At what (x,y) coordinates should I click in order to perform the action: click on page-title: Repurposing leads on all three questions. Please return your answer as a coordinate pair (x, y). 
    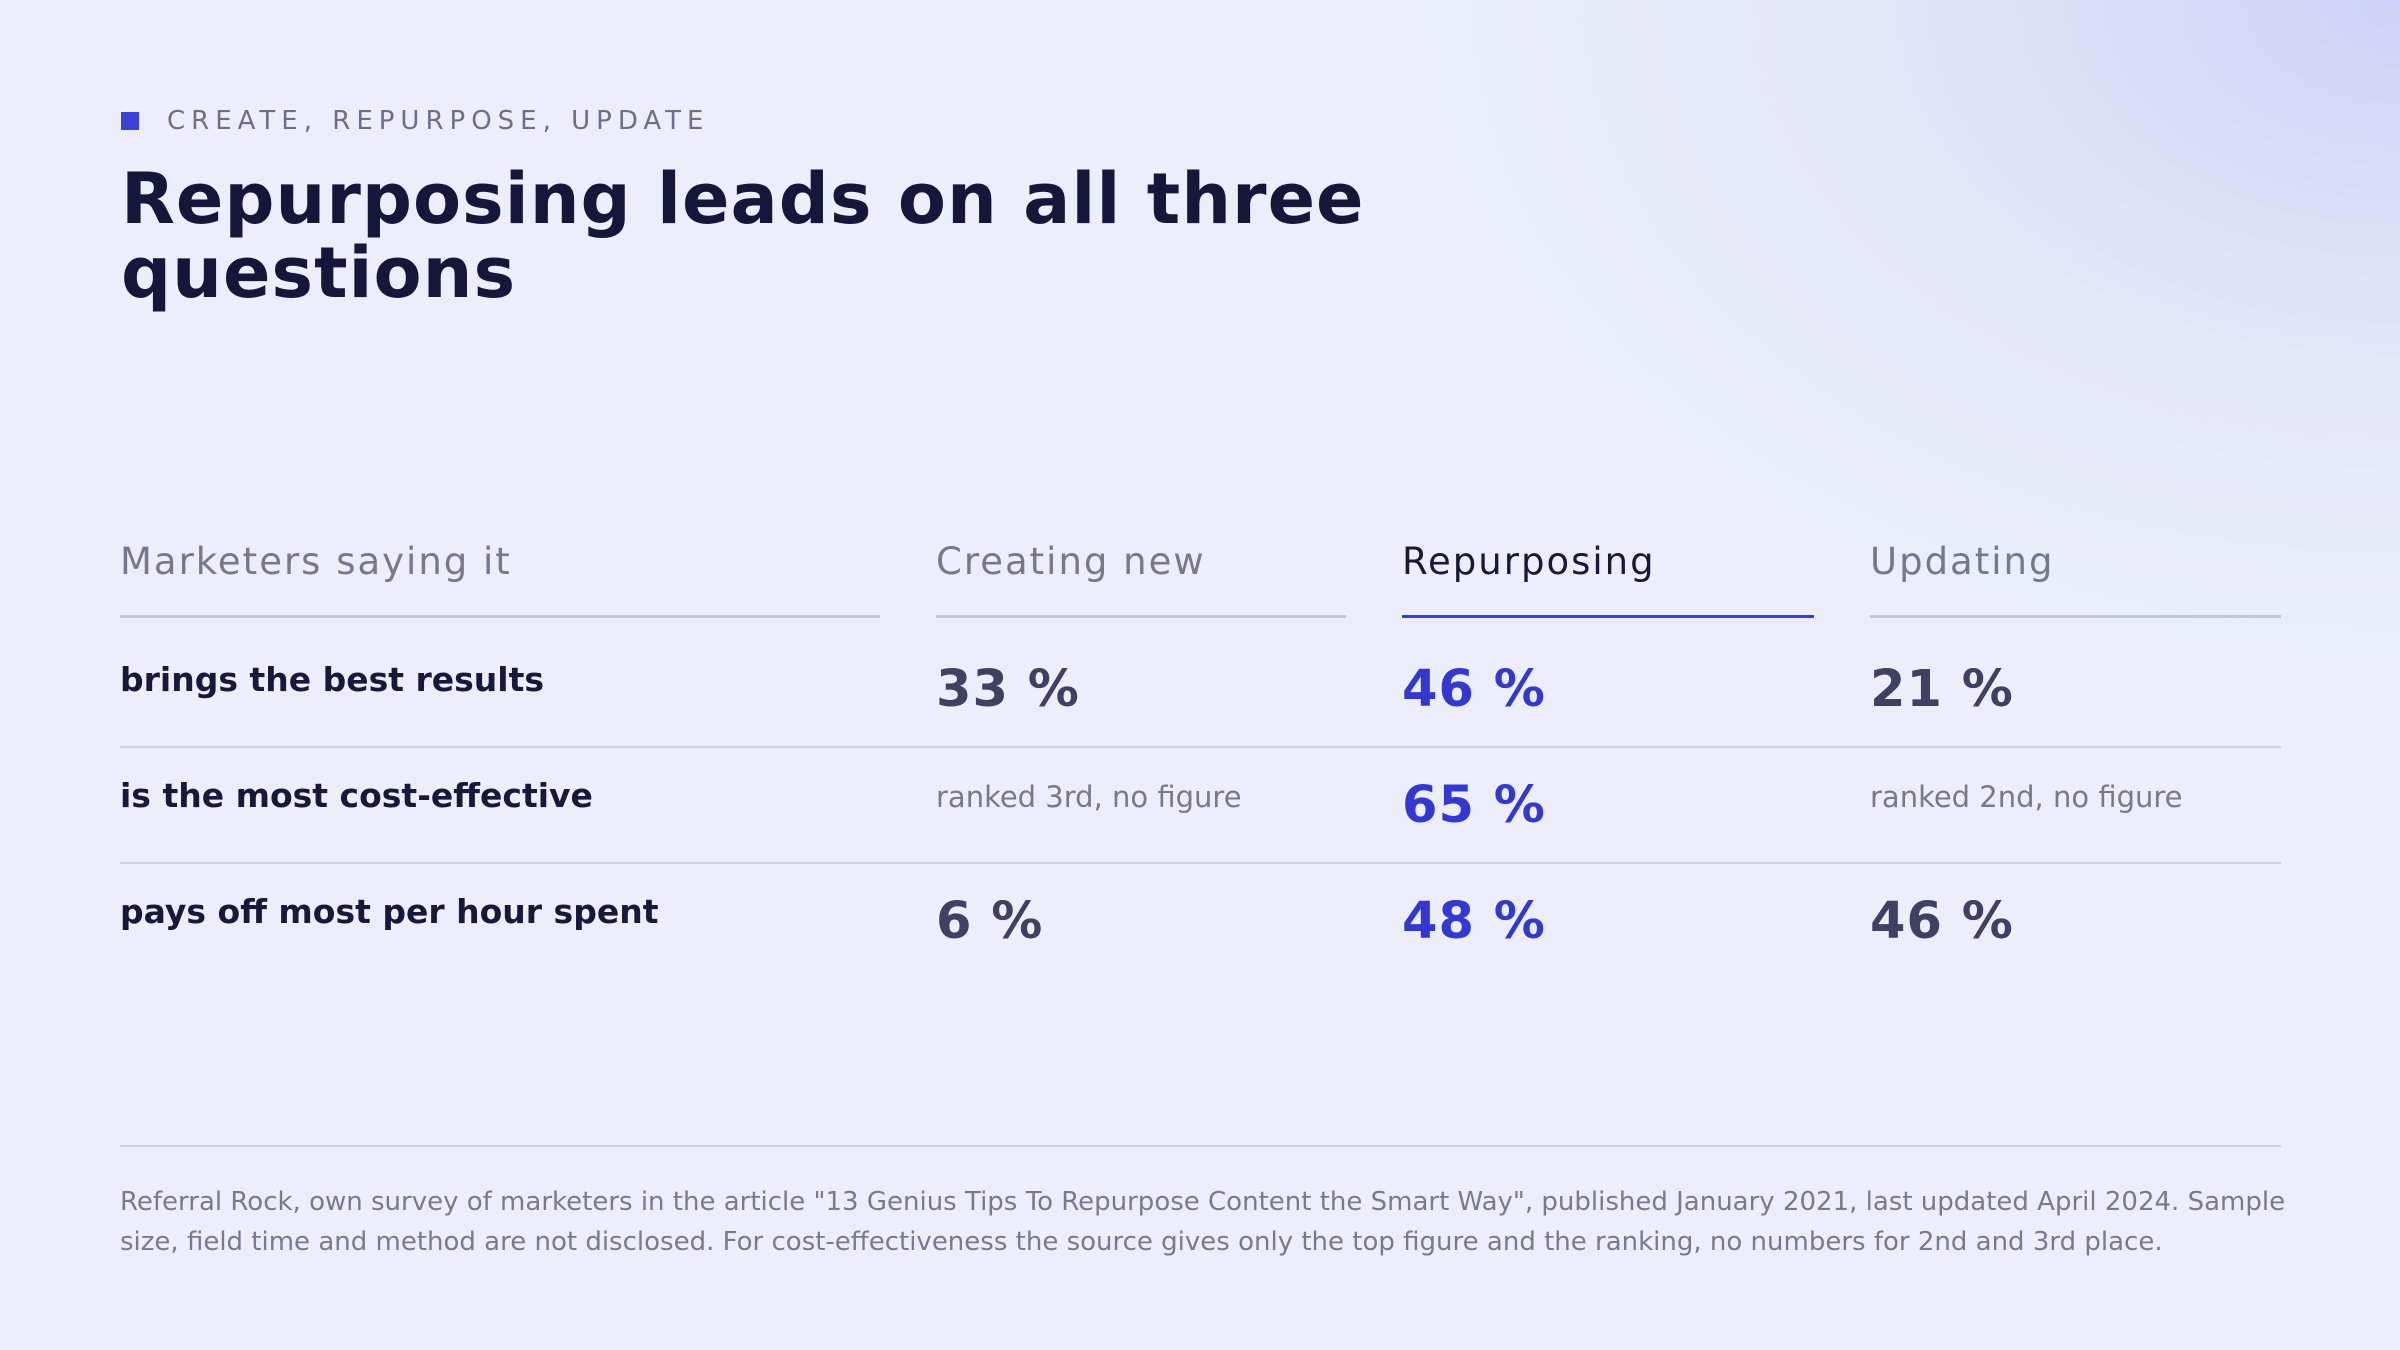
    Looking at the image, I should click on (743, 236).